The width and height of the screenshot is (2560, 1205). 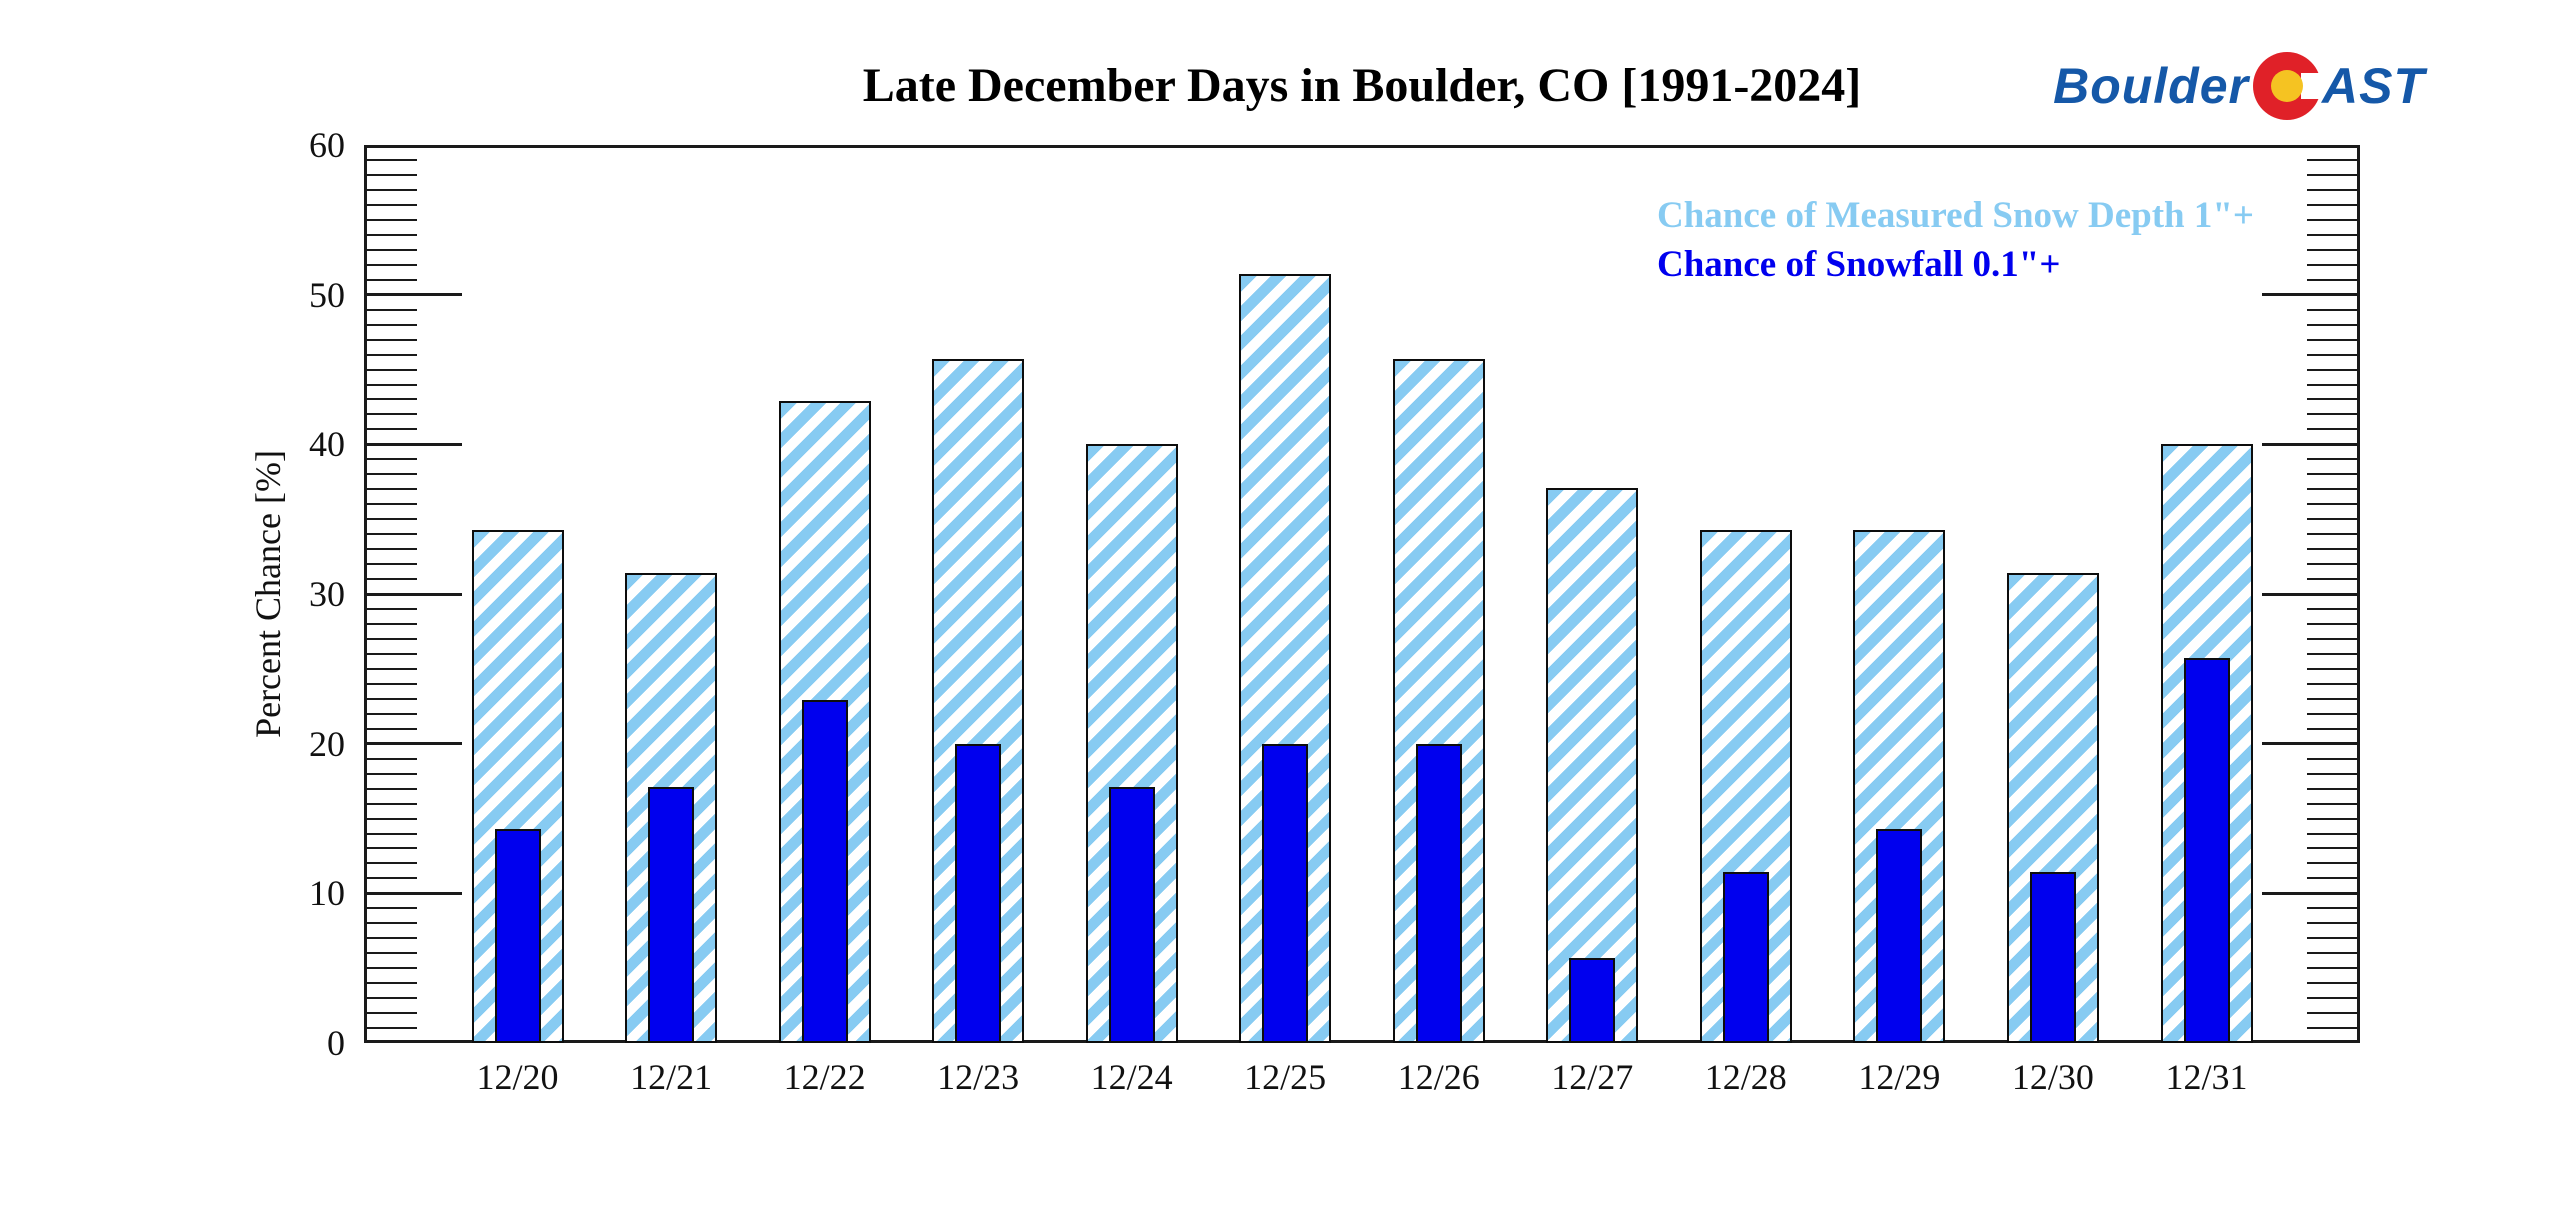 I want to click on x-tick-label: 12/27, so click(x=1592, y=1077).